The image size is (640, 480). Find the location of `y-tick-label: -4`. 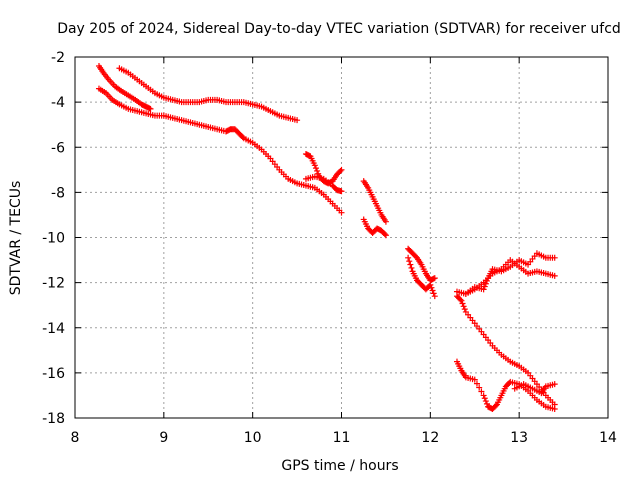

y-tick-label: -4 is located at coordinates (58, 103).